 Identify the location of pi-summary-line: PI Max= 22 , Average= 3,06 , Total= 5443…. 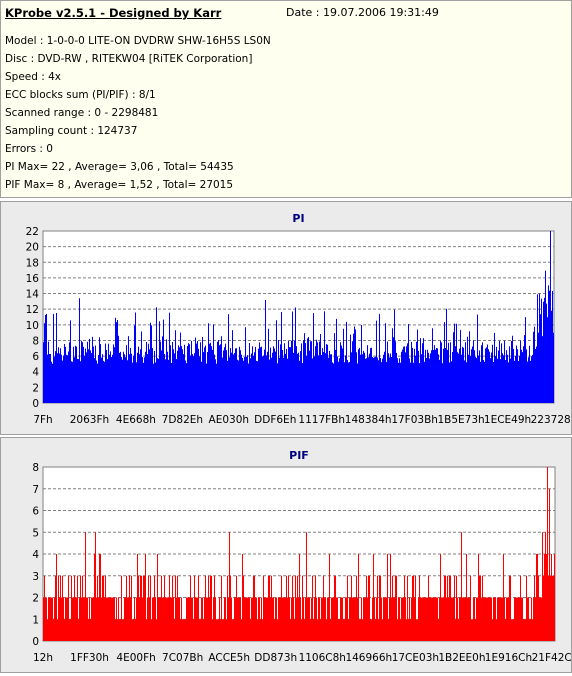
(119, 167).